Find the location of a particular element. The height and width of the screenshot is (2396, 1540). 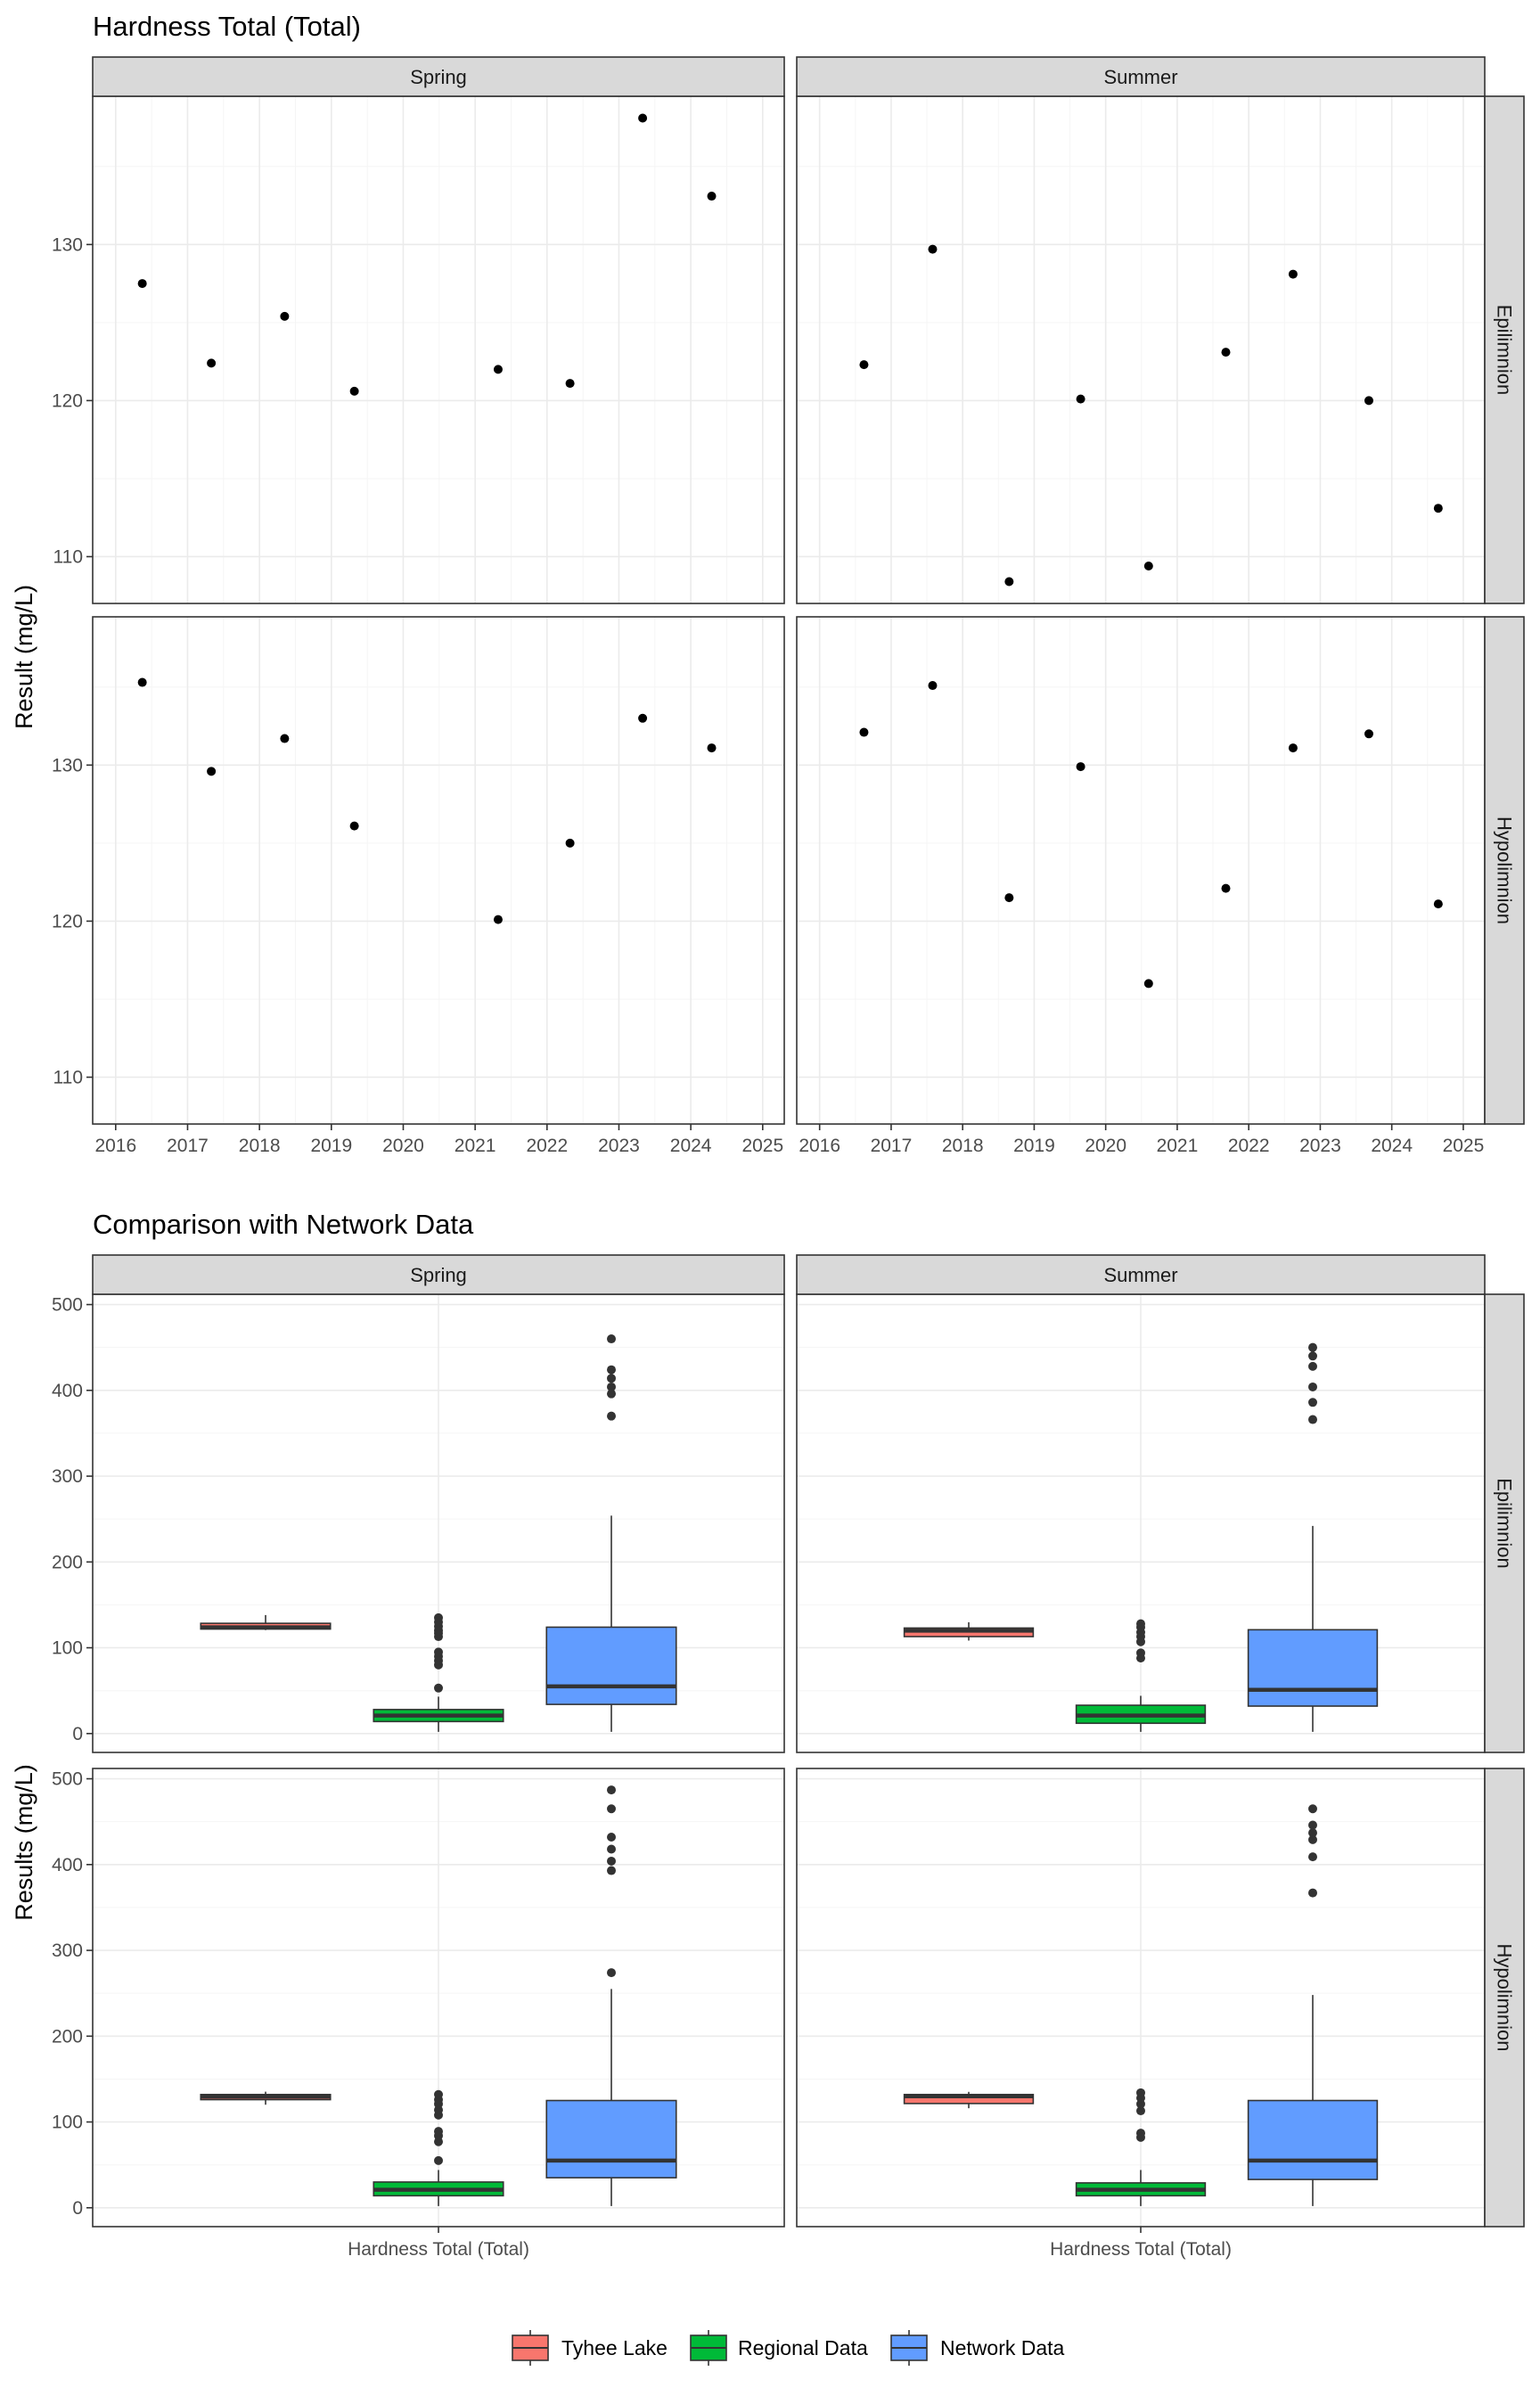

boxplot-strip-spring is located at coordinates (438, 1274).